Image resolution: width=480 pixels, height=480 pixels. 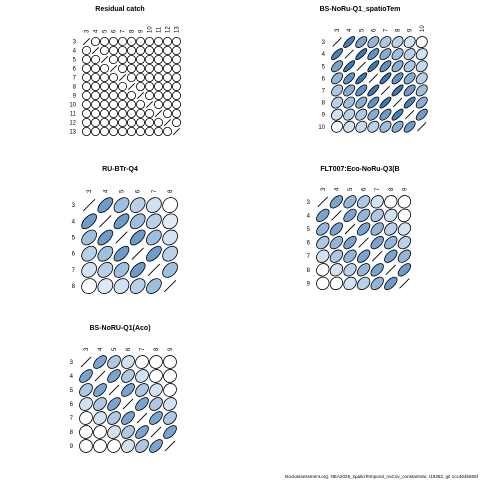 What do you see at coordinates (350, 30) in the screenshot?
I see `column-label: 4` at bounding box center [350, 30].